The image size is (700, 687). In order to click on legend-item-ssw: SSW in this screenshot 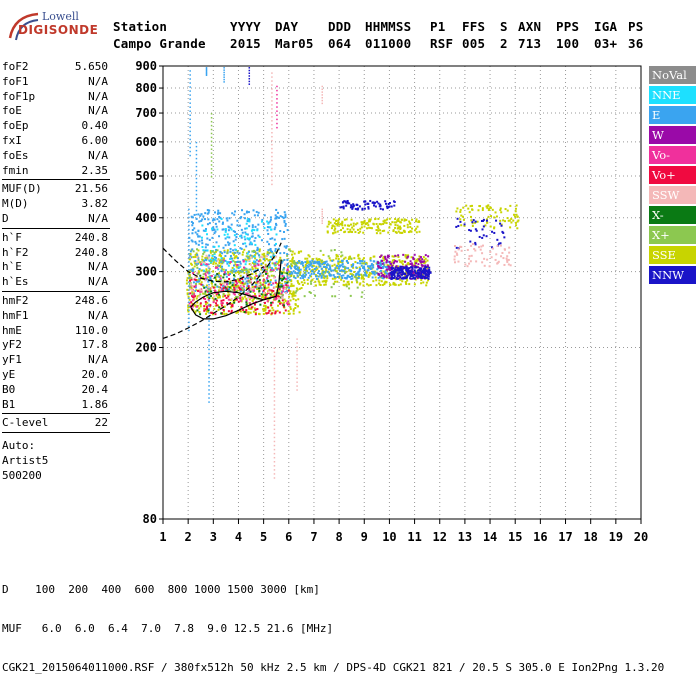, I will do `click(672, 195)`.